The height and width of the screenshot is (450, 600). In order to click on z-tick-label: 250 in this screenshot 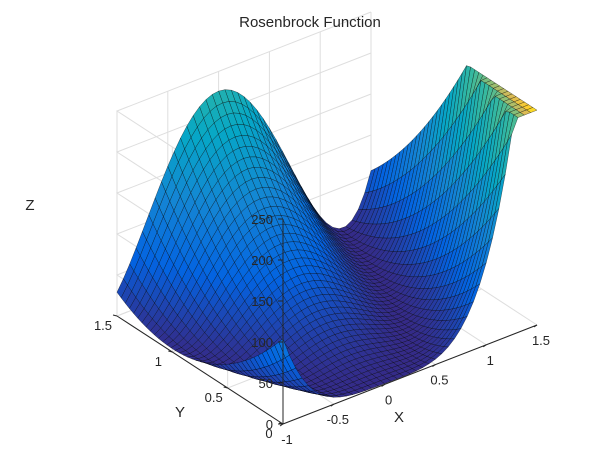, I will do `click(262, 219)`.